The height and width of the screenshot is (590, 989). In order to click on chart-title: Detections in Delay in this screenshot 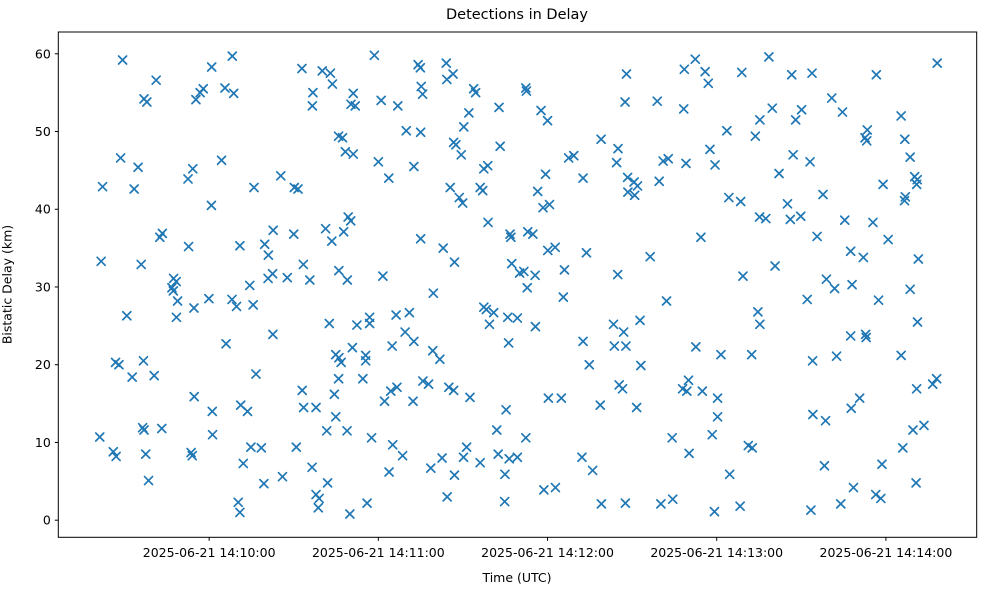, I will do `click(516, 15)`.